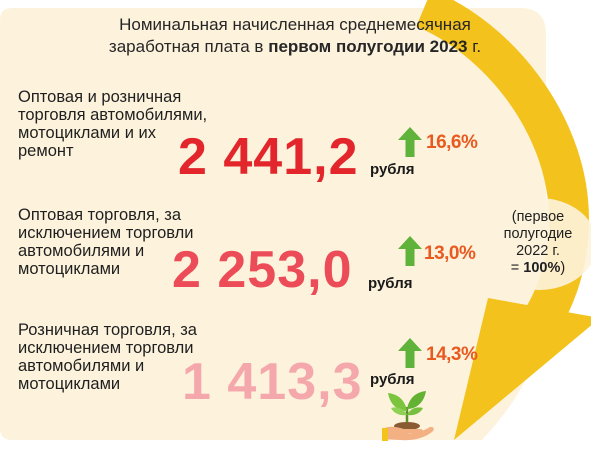  I want to click on baseline-line: полугодие, so click(538, 234).